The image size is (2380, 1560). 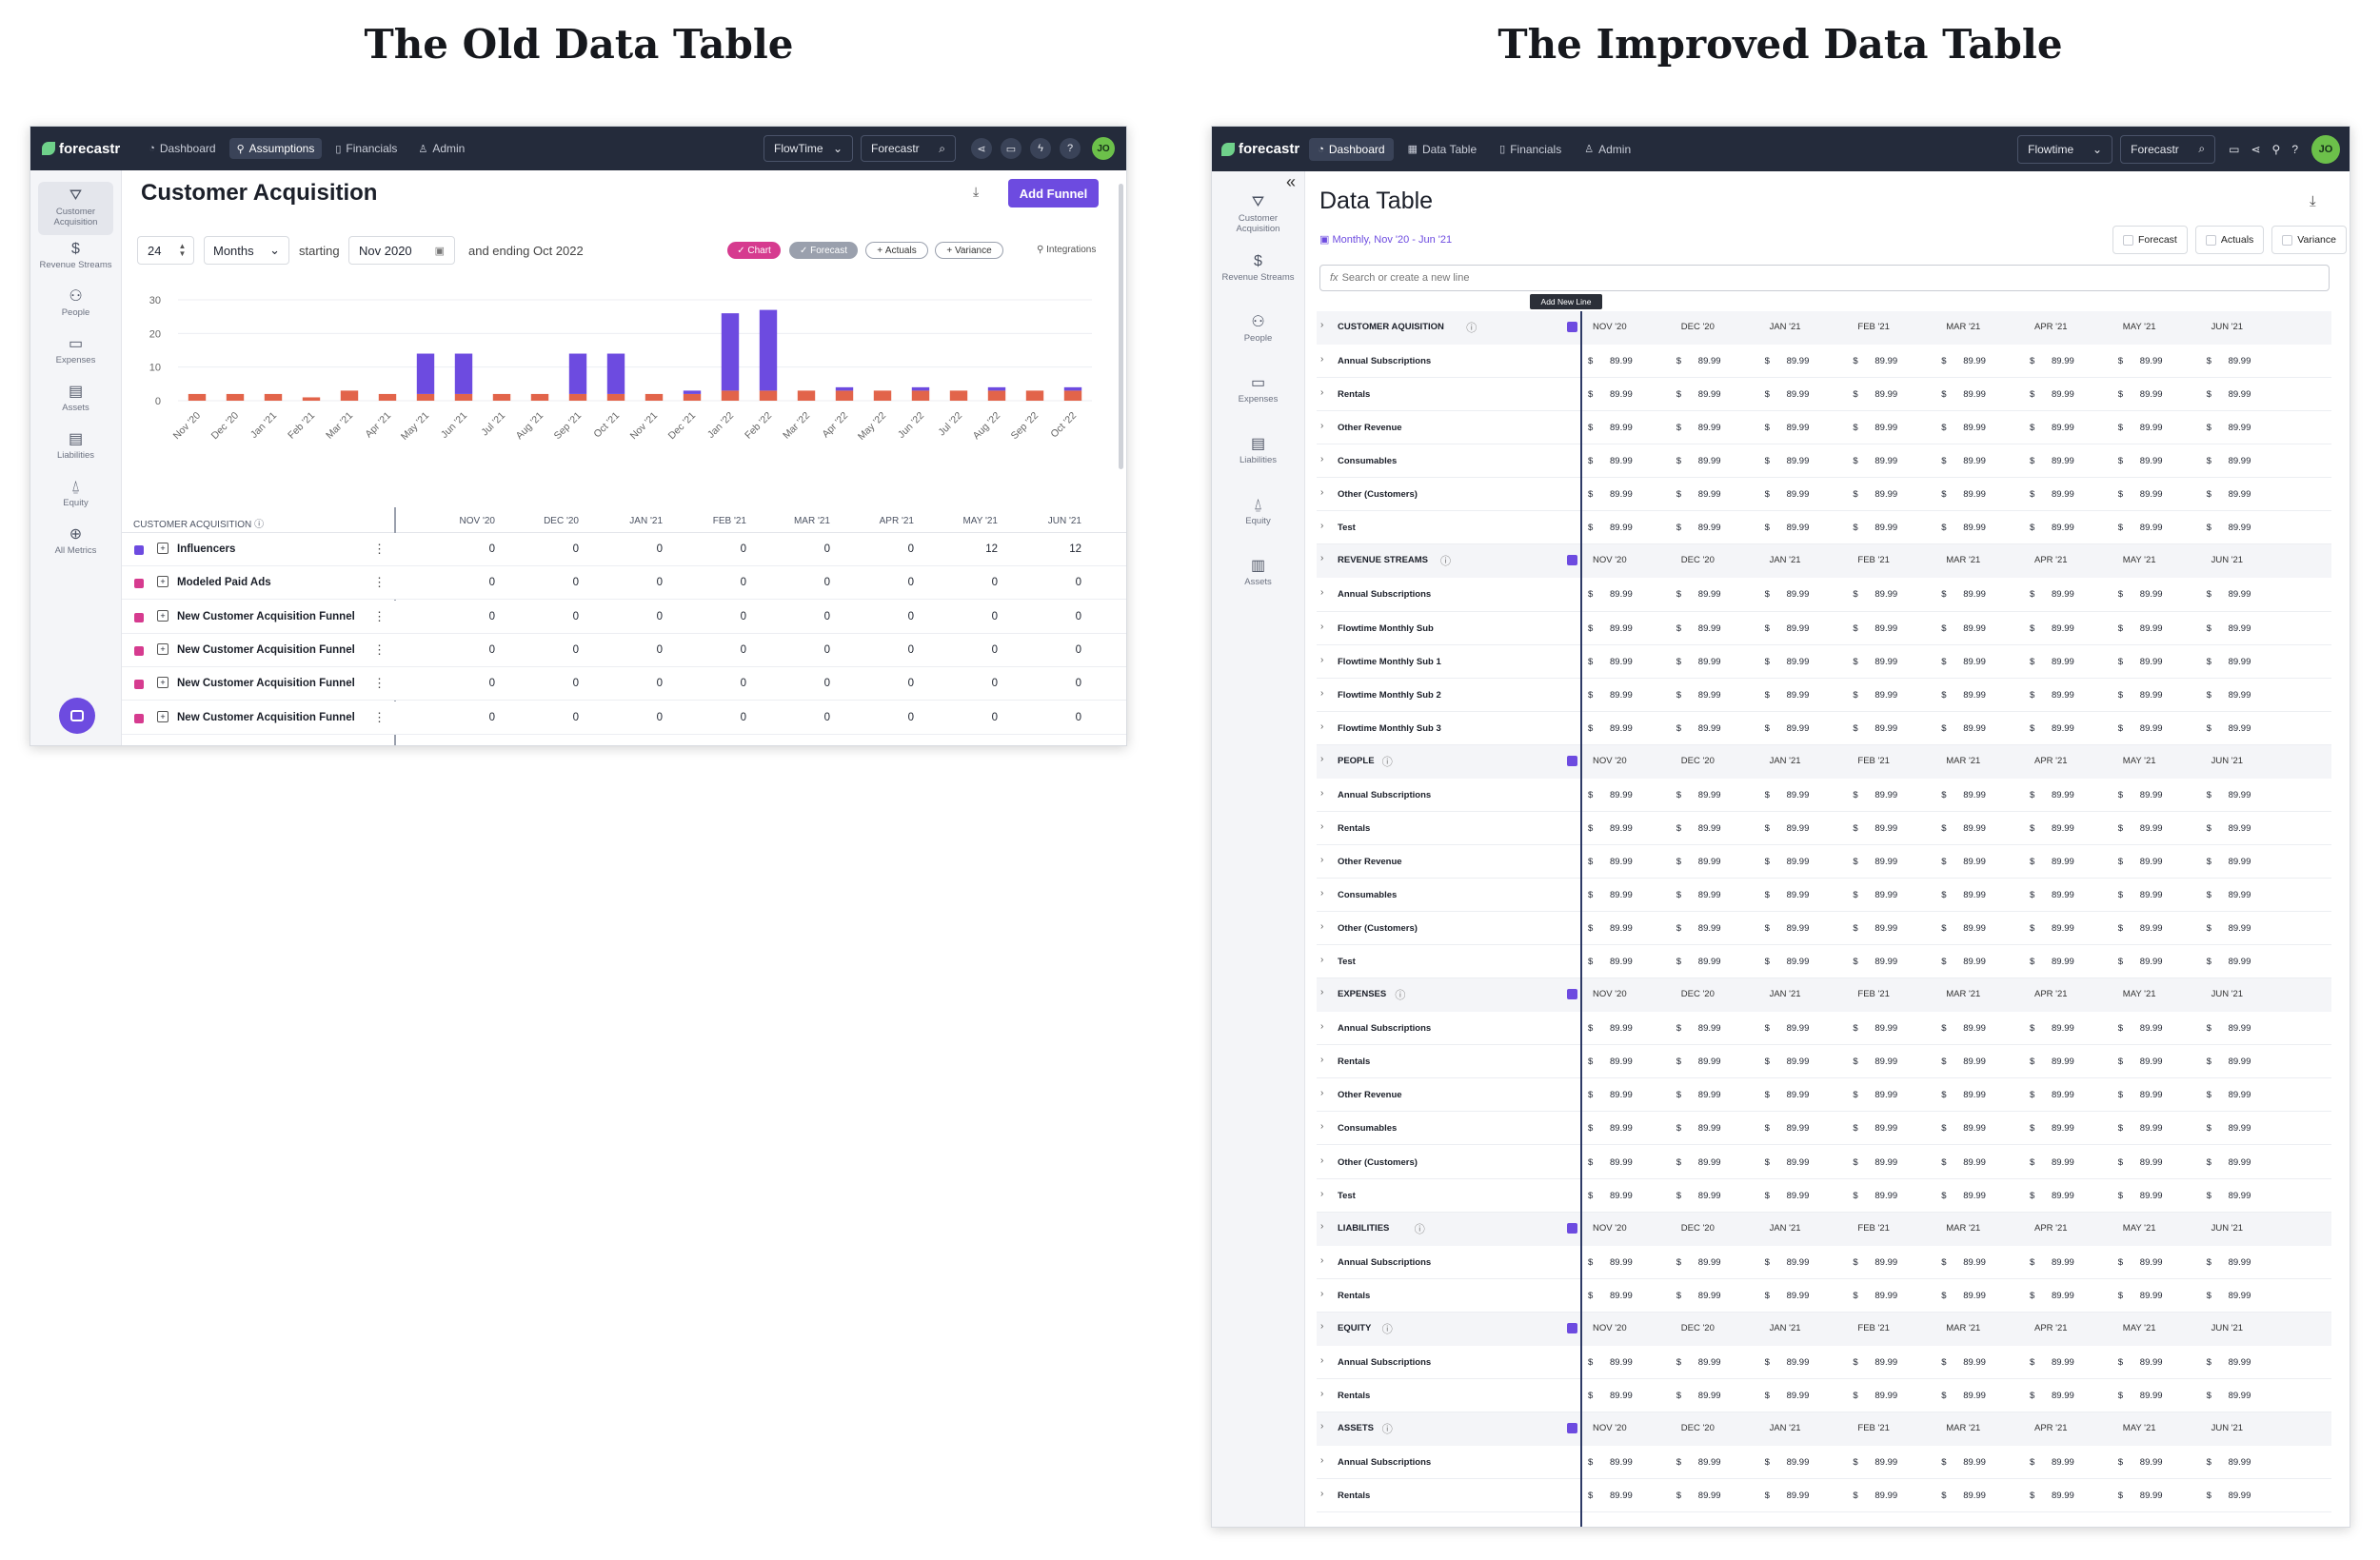 I want to click on collapse-sidebar-icon: «, so click(x=1291, y=181).